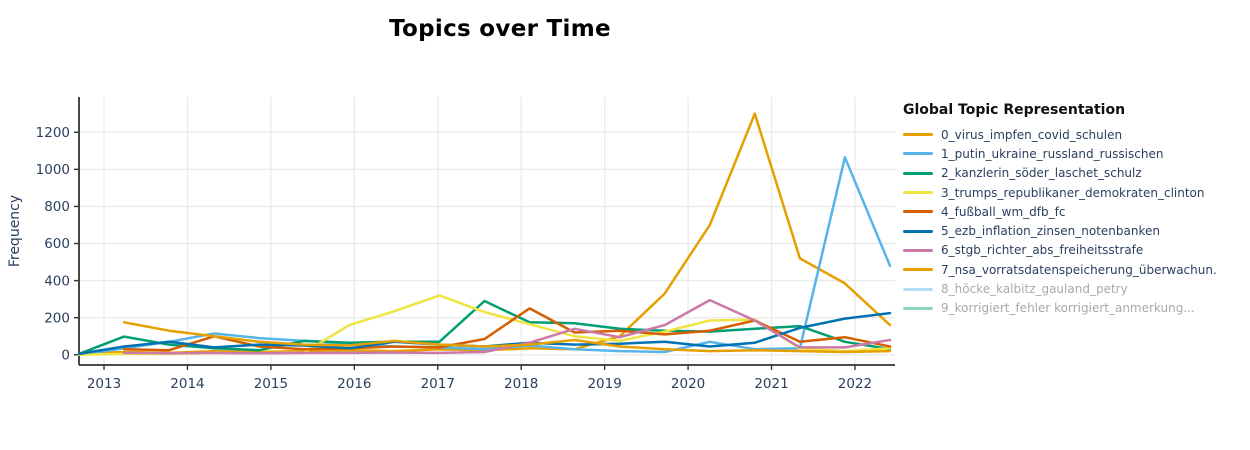  I want to click on x-tick-label: 2013, so click(104, 384).